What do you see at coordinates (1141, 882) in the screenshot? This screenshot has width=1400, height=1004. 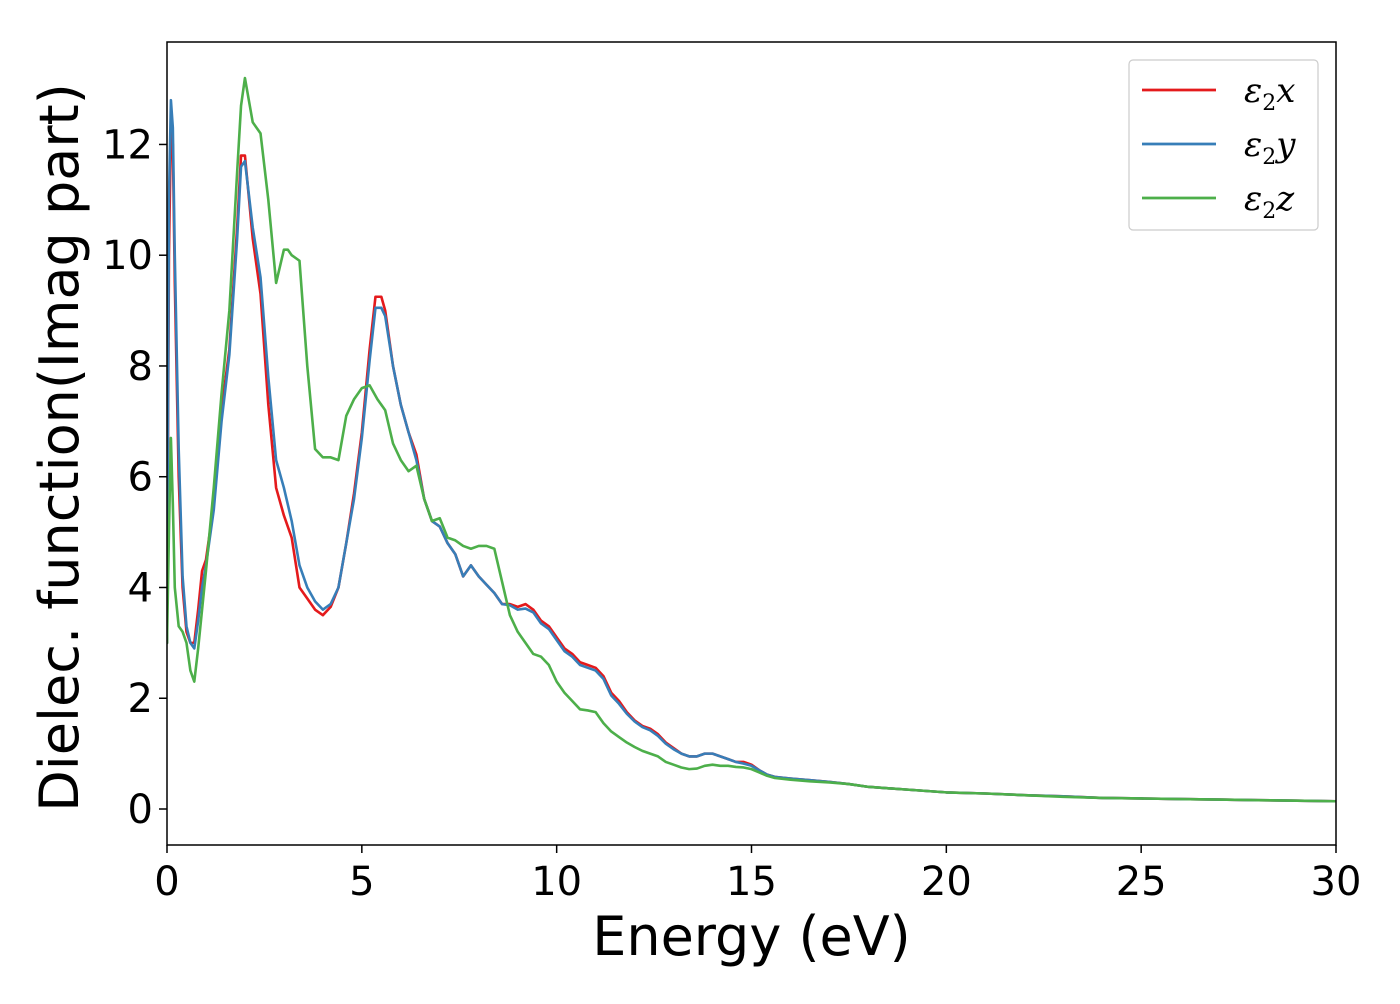 I see `x-tick-label: 25` at bounding box center [1141, 882].